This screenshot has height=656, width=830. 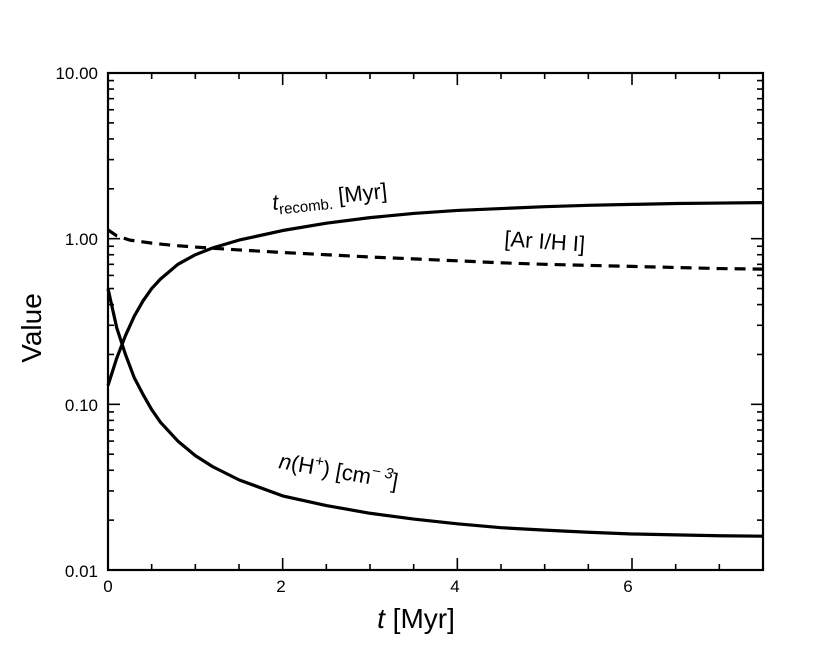 What do you see at coordinates (627, 586) in the screenshot?
I see `x-tick-label: 6` at bounding box center [627, 586].